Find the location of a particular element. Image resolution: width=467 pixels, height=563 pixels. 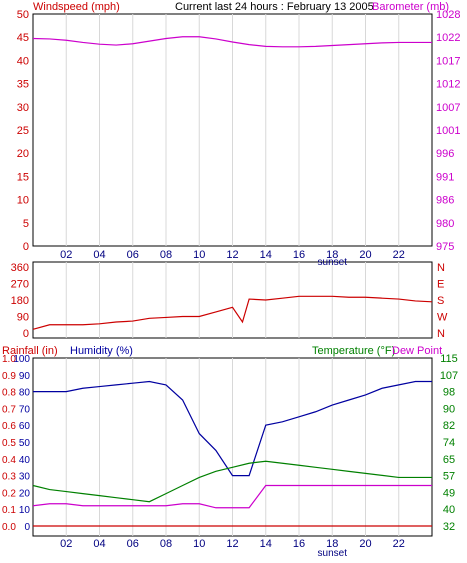

baro-tick-1028: 1028 is located at coordinates (448, 15).